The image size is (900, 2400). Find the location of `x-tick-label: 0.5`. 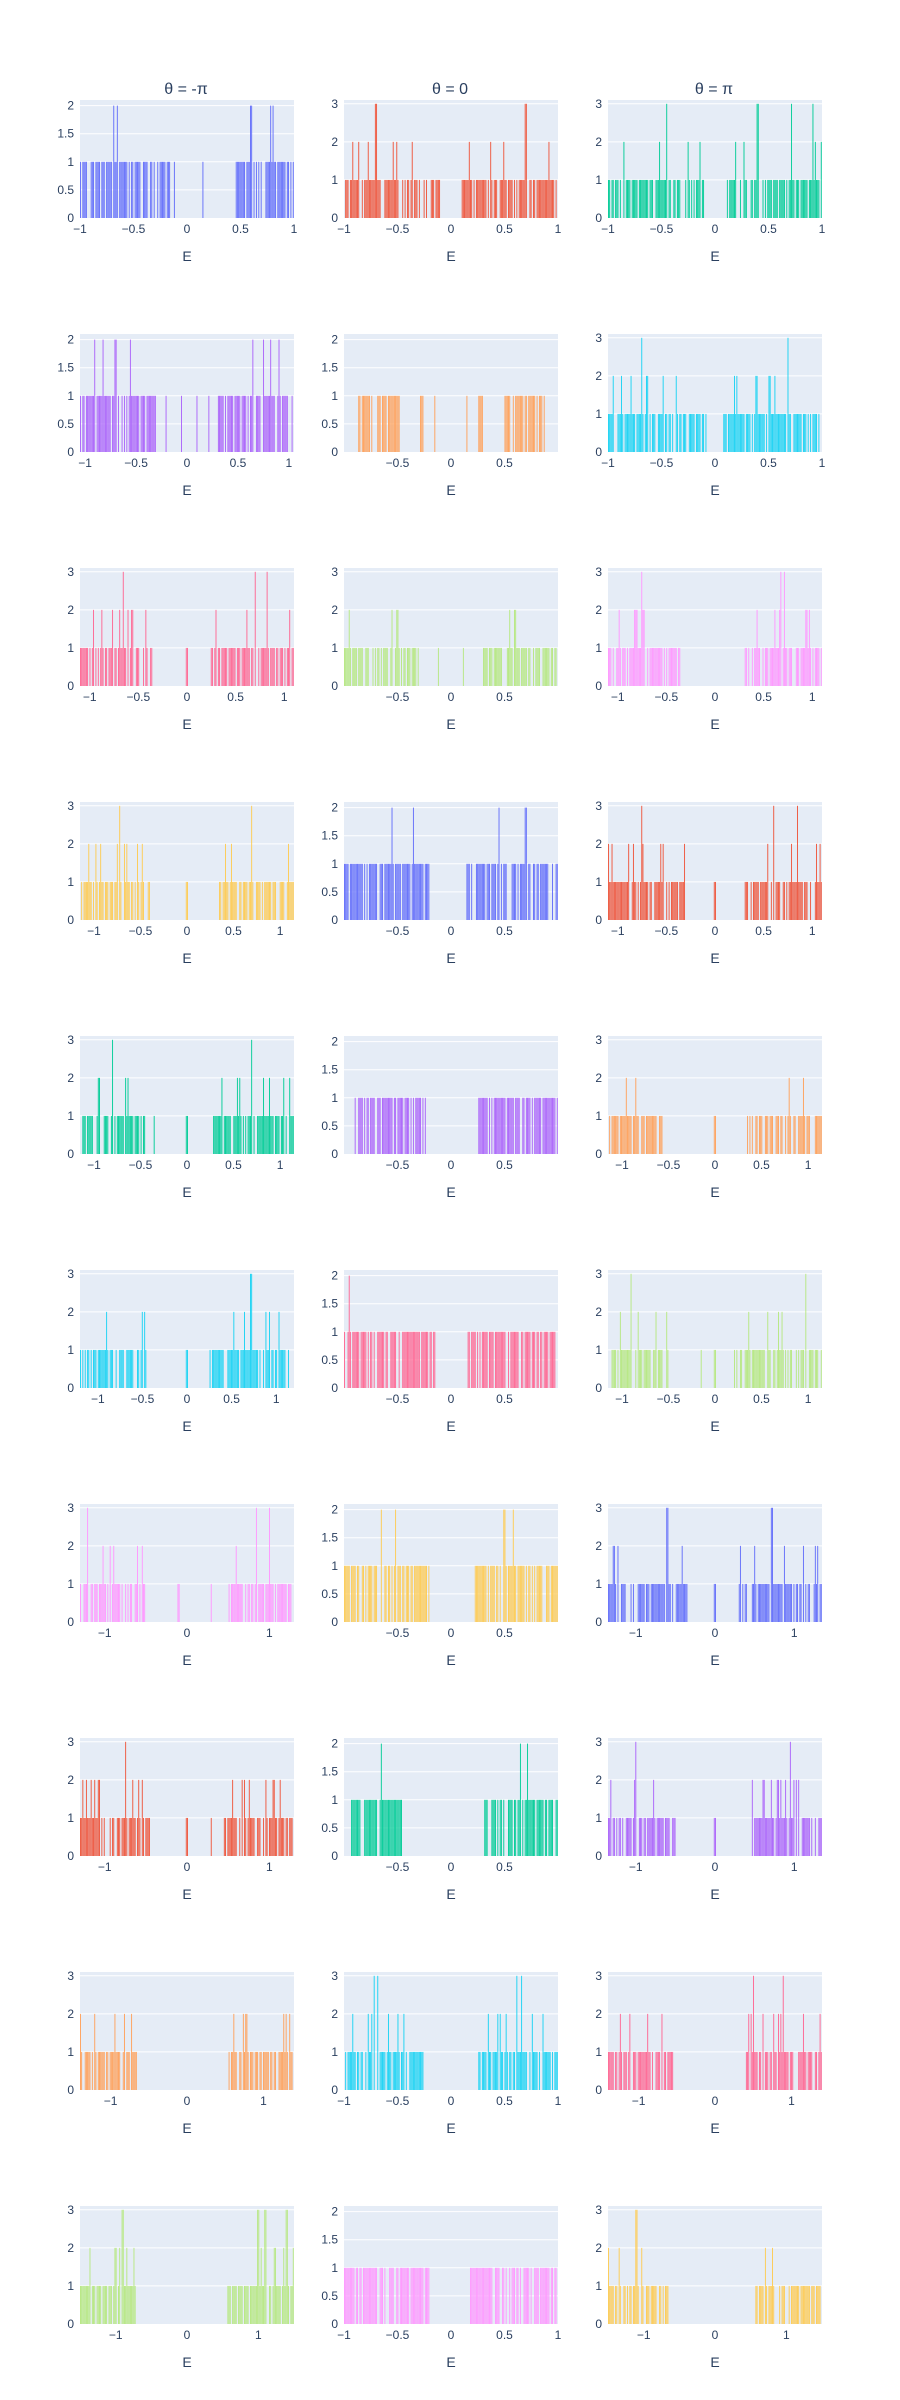

x-tick-label: 0.5 is located at coordinates (231, 1399).